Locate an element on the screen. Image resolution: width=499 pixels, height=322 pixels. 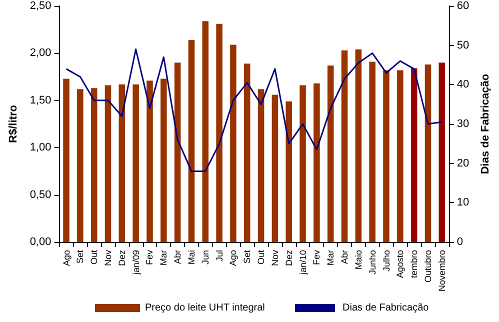
x-tick-label: Julho is located at coordinates (386, 261).